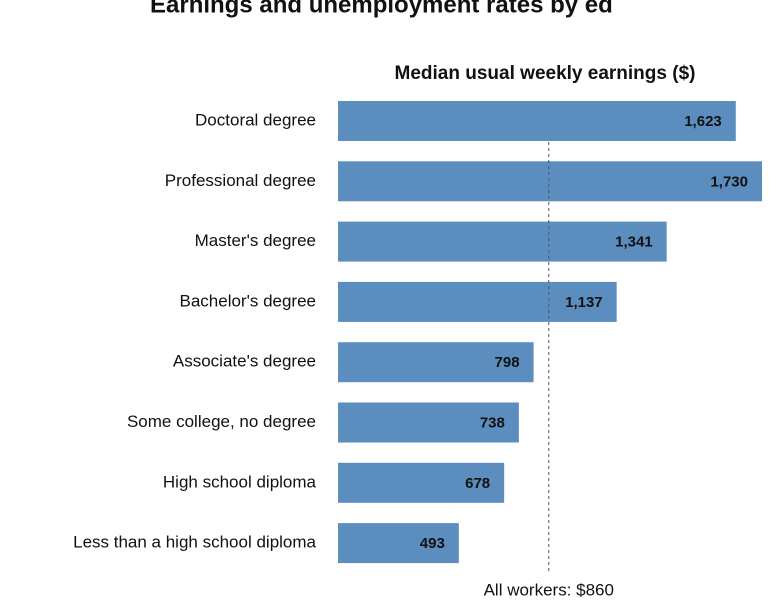 This screenshot has width=780, height=612. I want to click on value-label: 493, so click(432, 543).